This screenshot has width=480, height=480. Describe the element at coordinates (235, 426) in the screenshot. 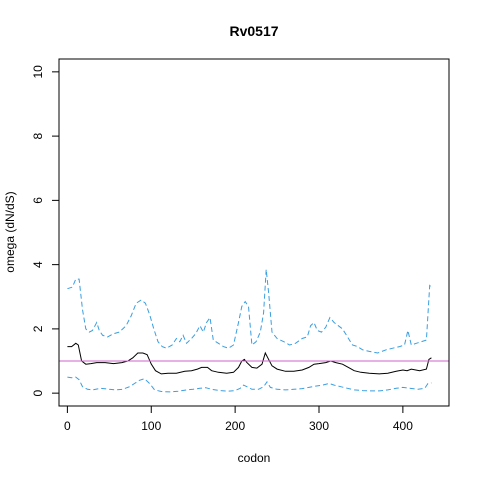

I see `x-tick-label: 200` at that location.